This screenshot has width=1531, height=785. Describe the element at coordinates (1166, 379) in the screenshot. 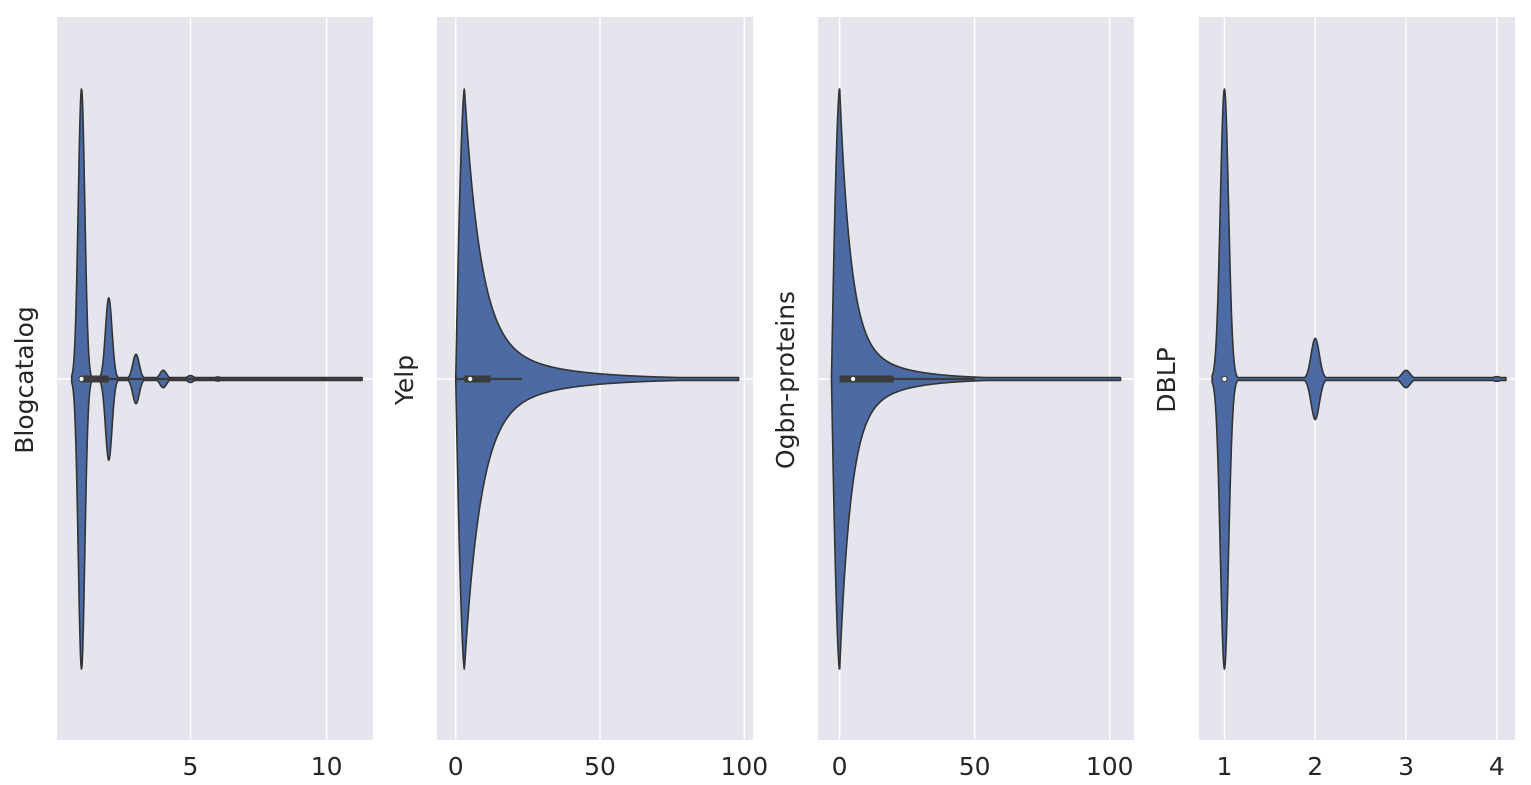

I see `y-axis-label: DBLP` at that location.